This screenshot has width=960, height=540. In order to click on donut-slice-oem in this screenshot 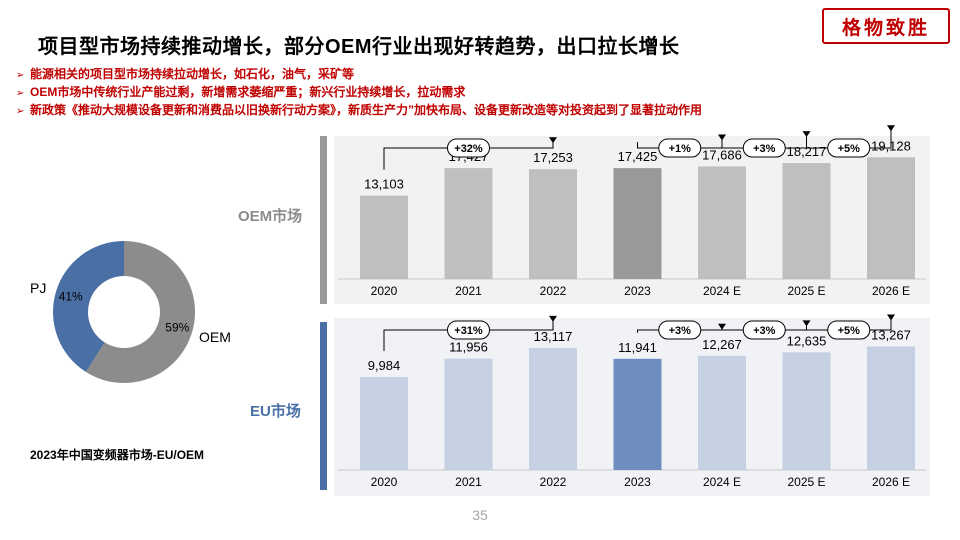, I will do `click(140, 312)`.